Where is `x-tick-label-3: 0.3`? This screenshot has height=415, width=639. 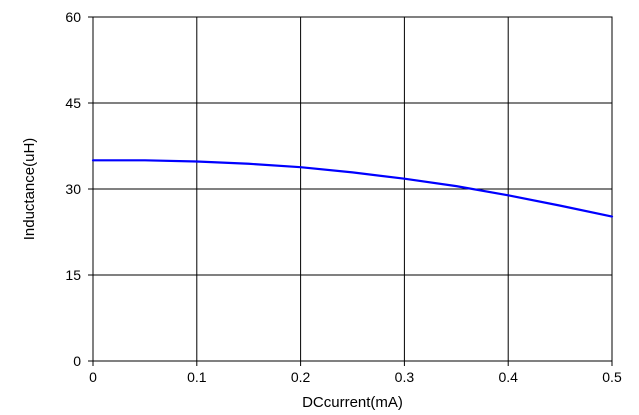
x-tick-label-3: 0.3 is located at coordinates (405, 377).